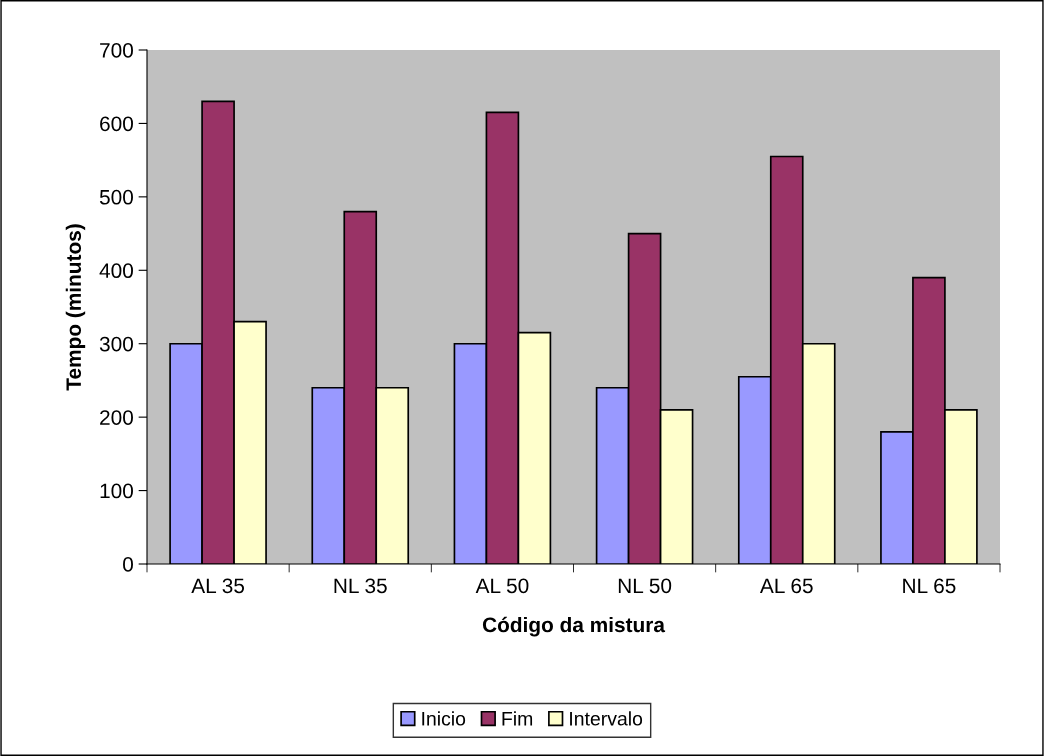 The height and width of the screenshot is (756, 1044). I want to click on y-axis-title: Tempo (minutos), so click(75, 307).